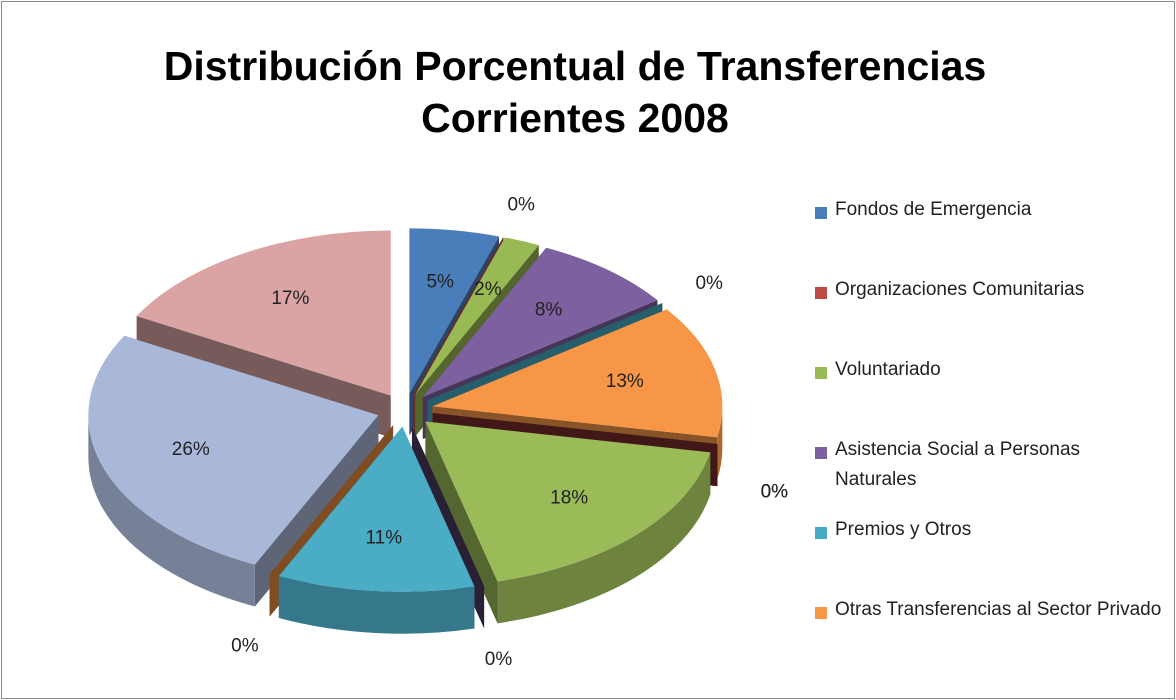 The height and width of the screenshot is (700, 1176). Describe the element at coordinates (440, 282) in the screenshot. I see `data-label: 5%` at that location.